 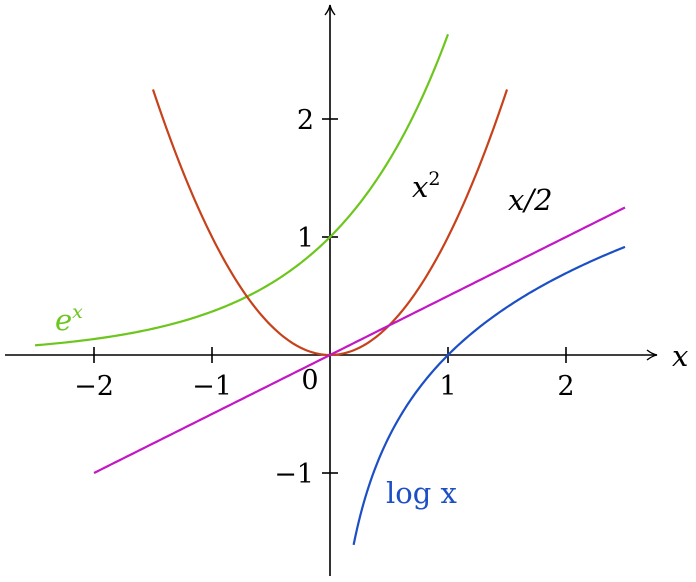 I want to click on x-axis-label: x, so click(x=680, y=356).